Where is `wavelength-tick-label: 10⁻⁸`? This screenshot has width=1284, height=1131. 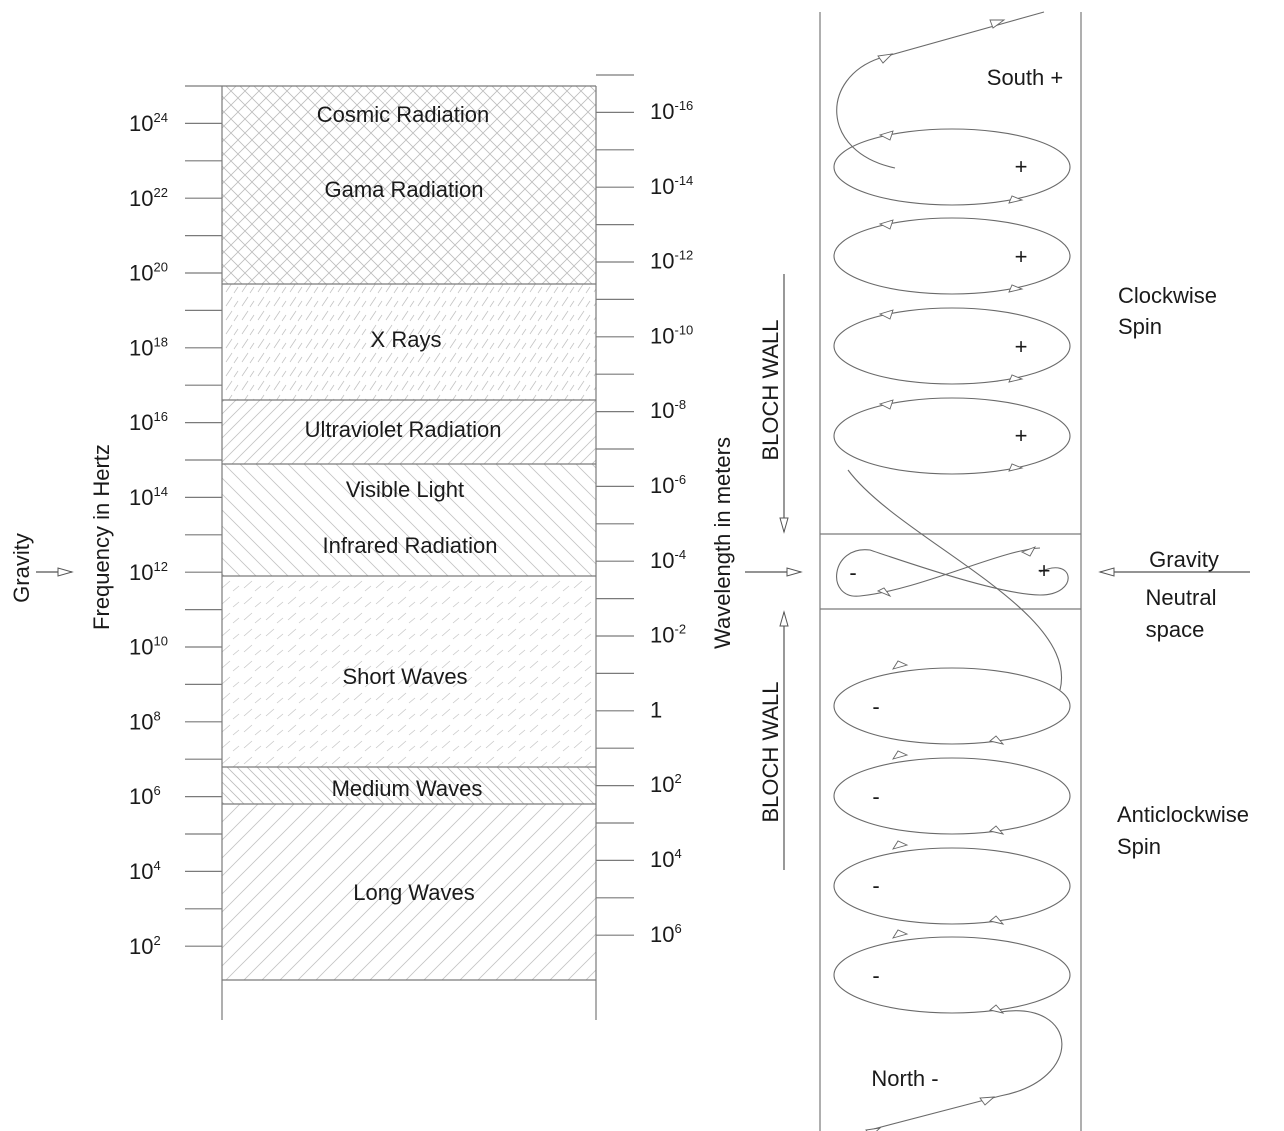 wavelength-tick-label: 10⁻⁸ is located at coordinates (668, 410).